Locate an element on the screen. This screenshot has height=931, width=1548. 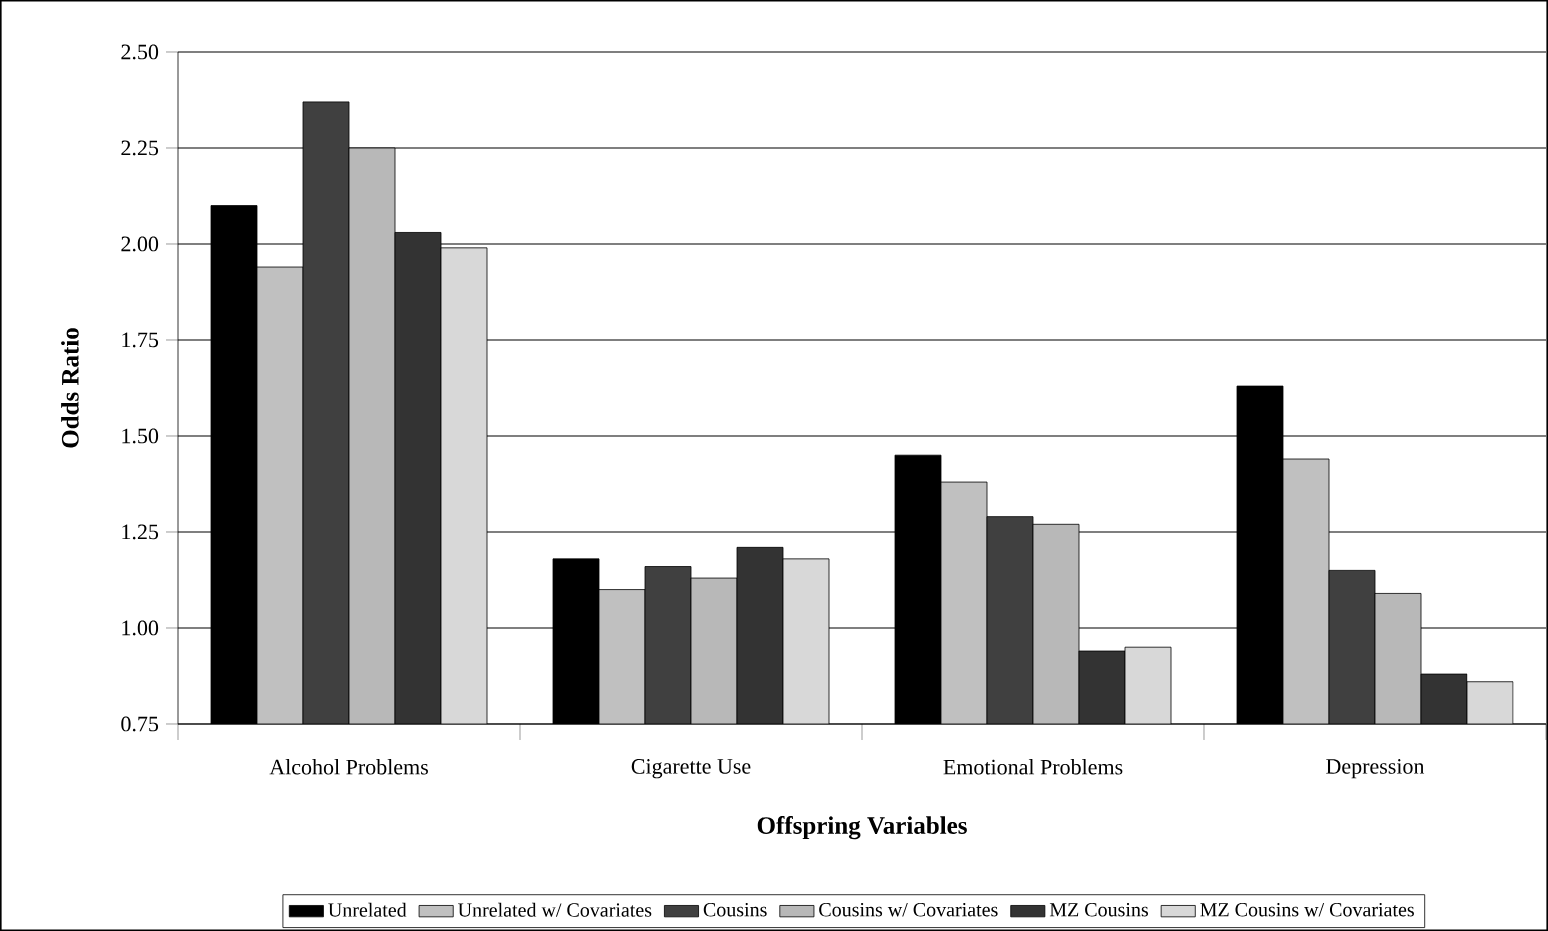
x-tick-label: Cigarette Use is located at coordinates (691, 769).